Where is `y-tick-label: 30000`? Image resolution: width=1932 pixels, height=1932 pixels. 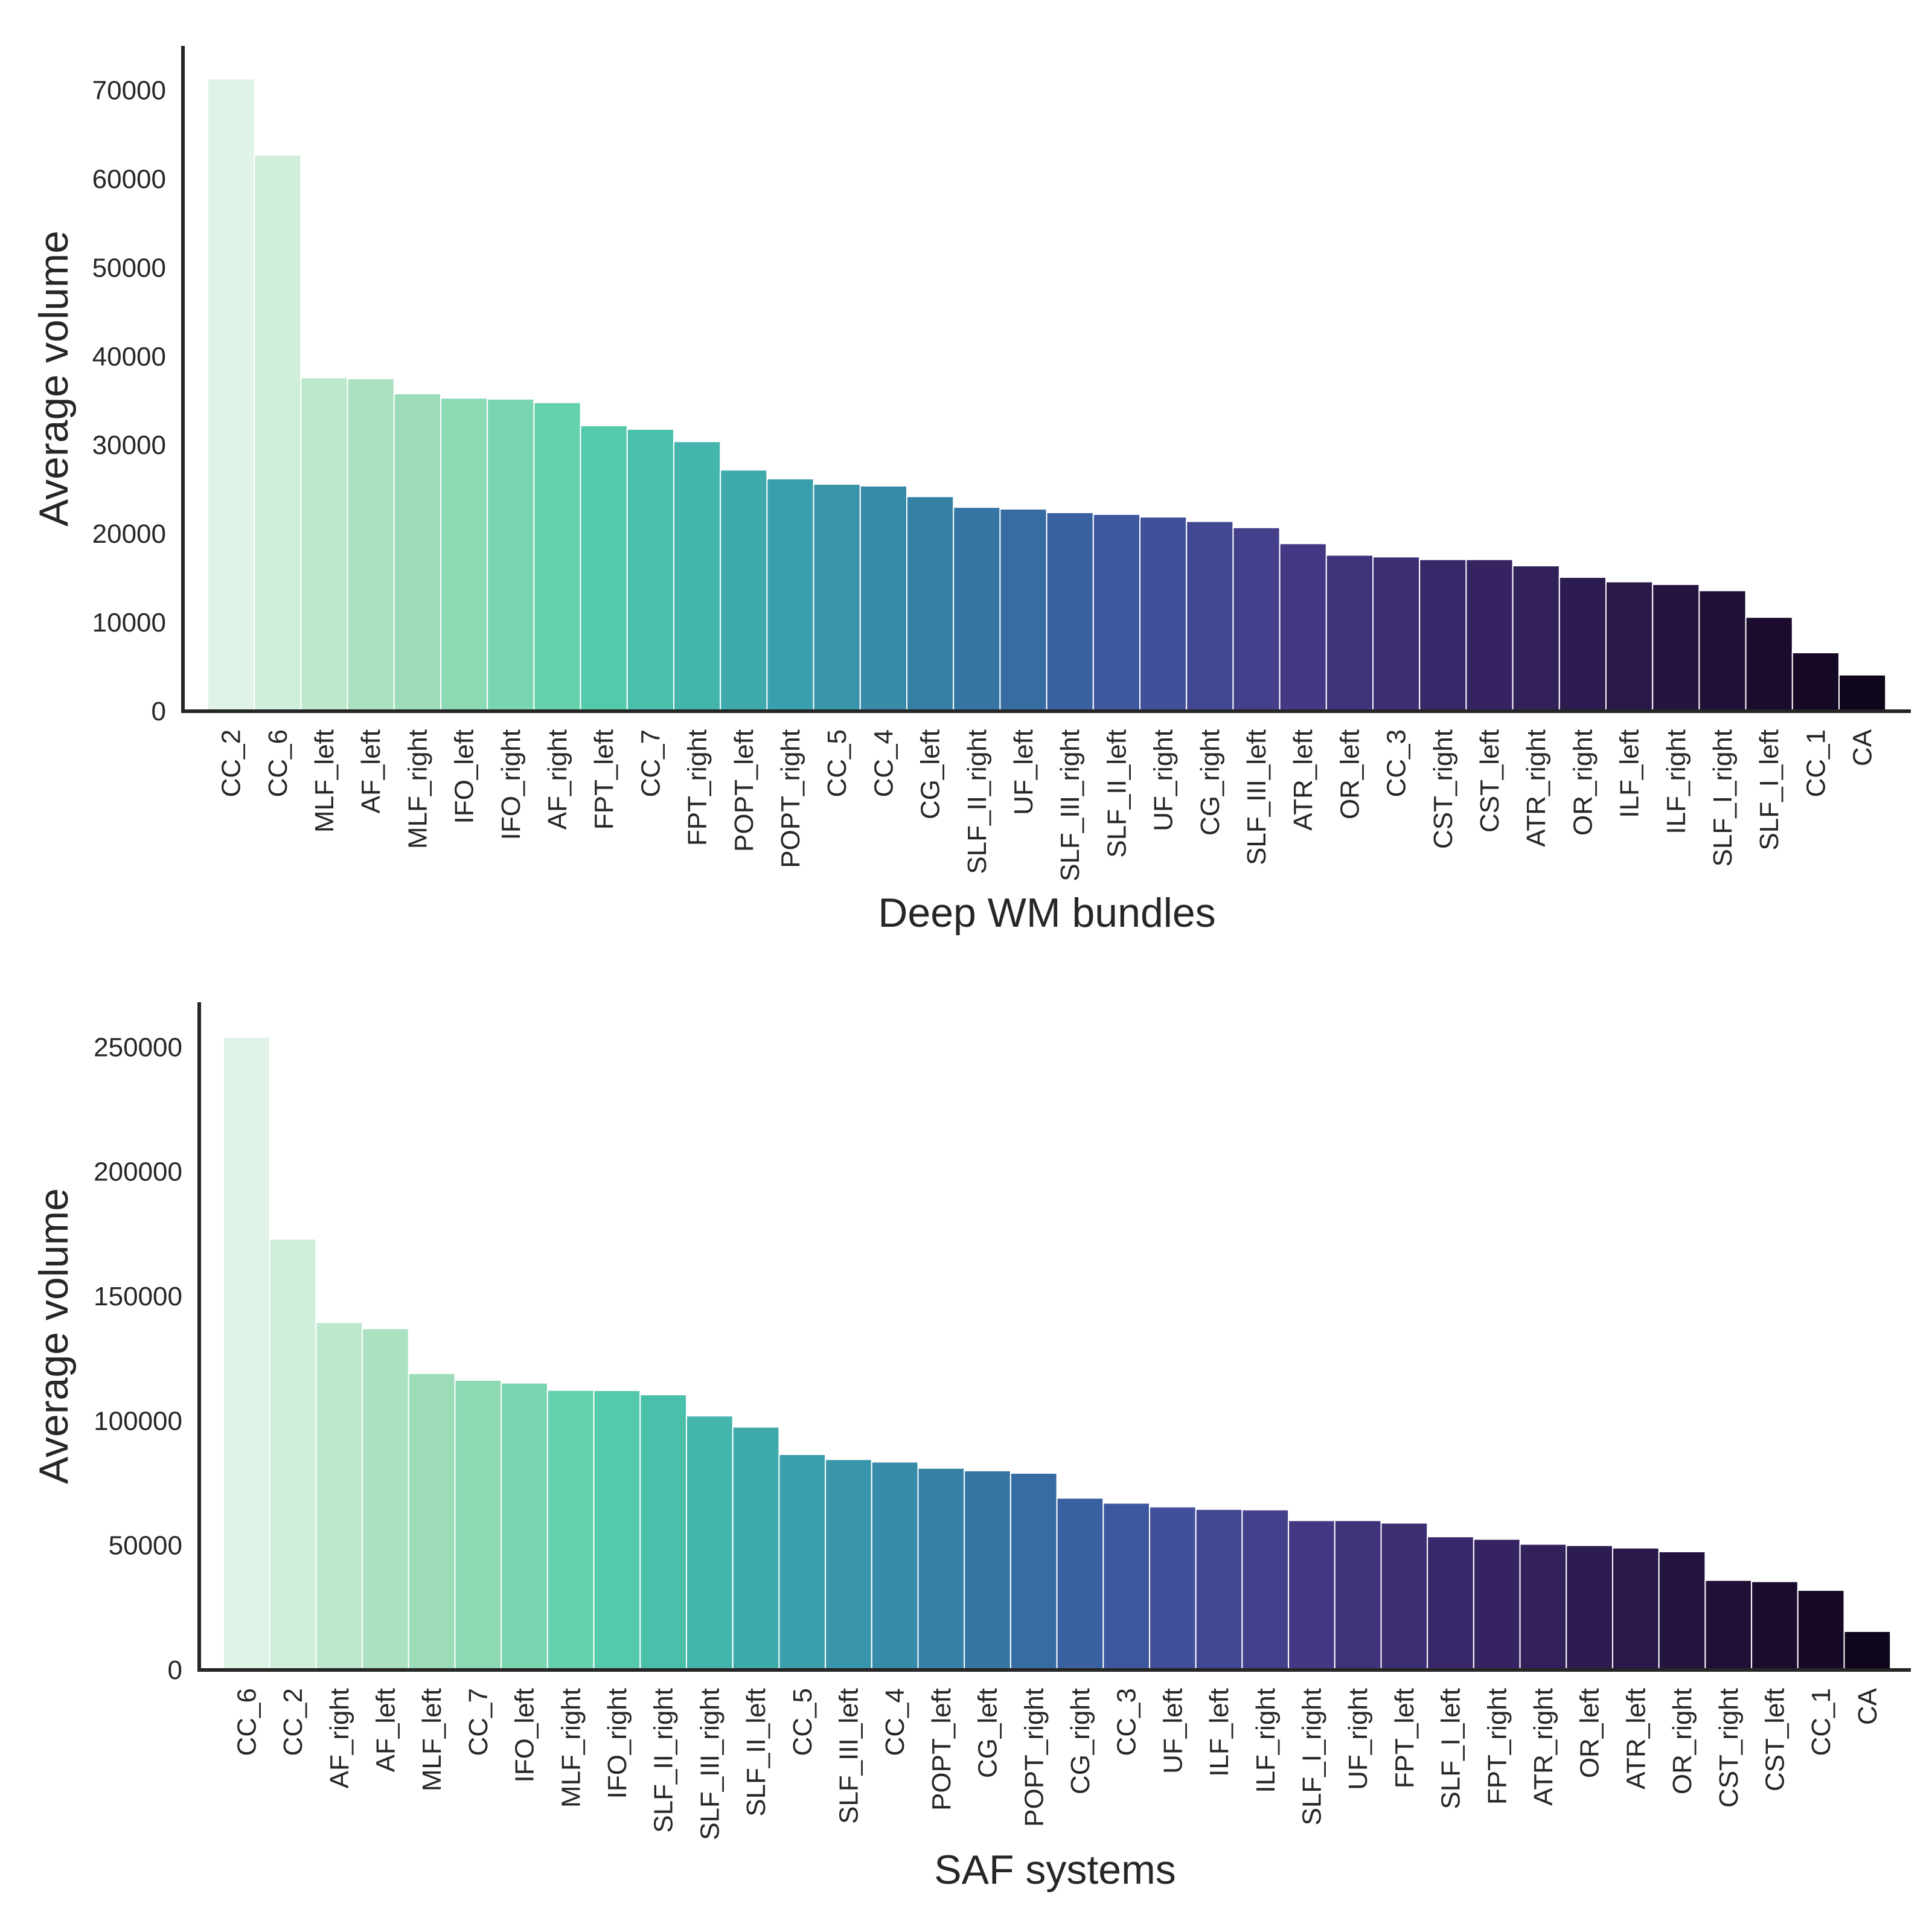
y-tick-label: 30000 is located at coordinates (129, 445).